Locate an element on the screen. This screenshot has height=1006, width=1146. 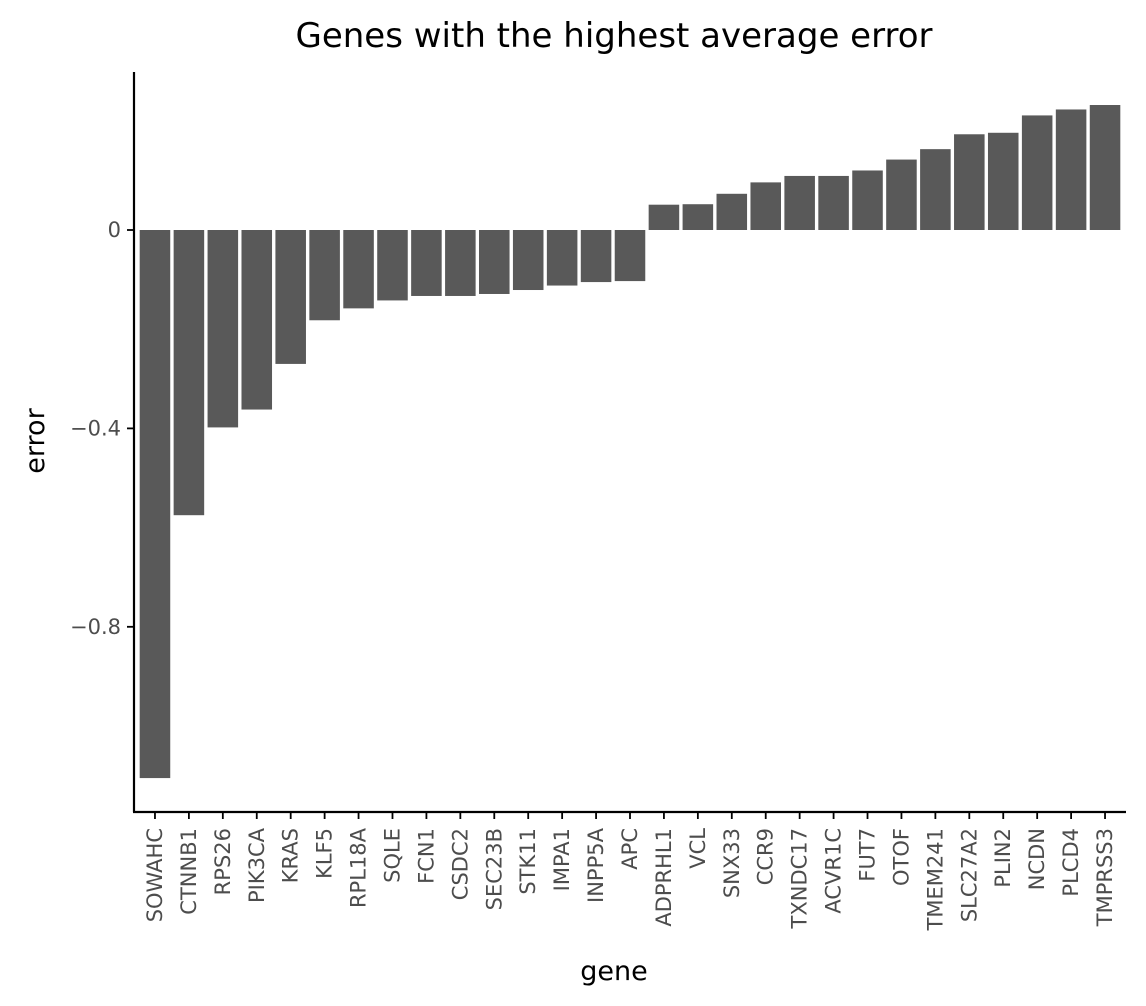
bar-rps26 is located at coordinates (223, 329).